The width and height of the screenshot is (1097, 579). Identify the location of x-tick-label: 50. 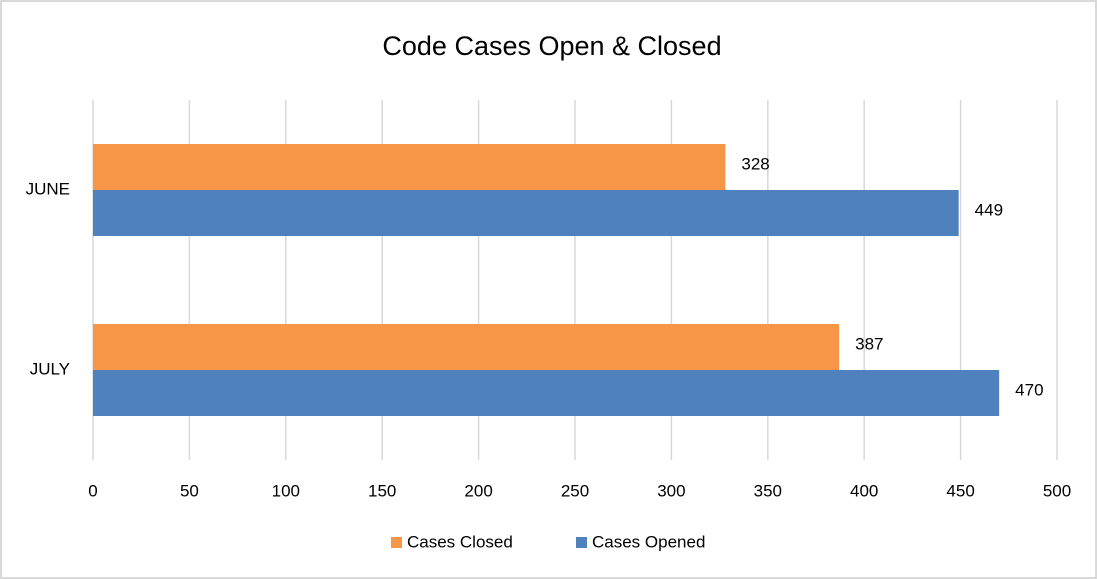
(189, 490).